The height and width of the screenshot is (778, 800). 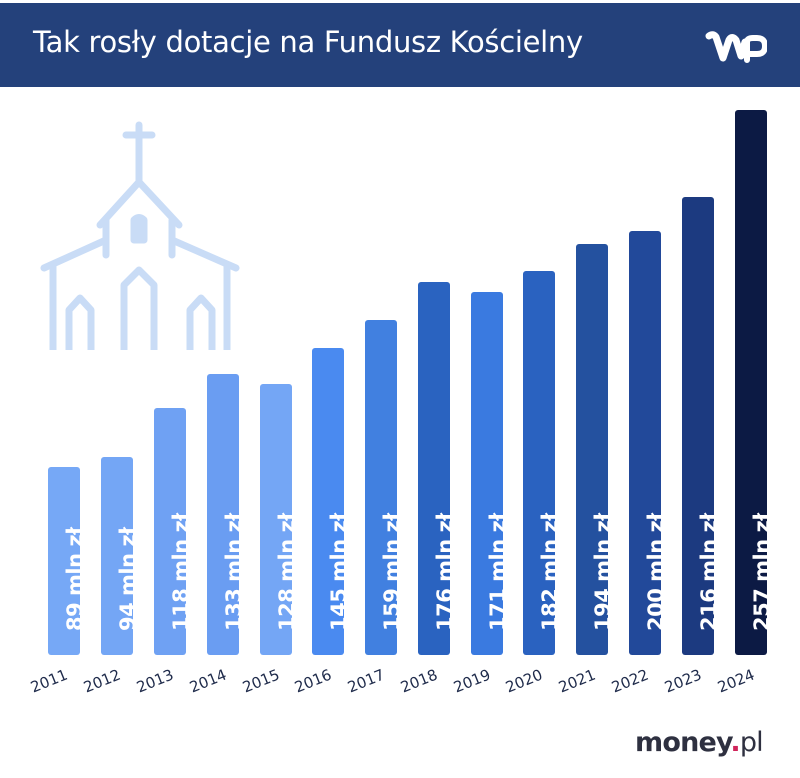 What do you see at coordinates (490, 473) in the screenshot?
I see `bar-2019: 171 mln zł` at bounding box center [490, 473].